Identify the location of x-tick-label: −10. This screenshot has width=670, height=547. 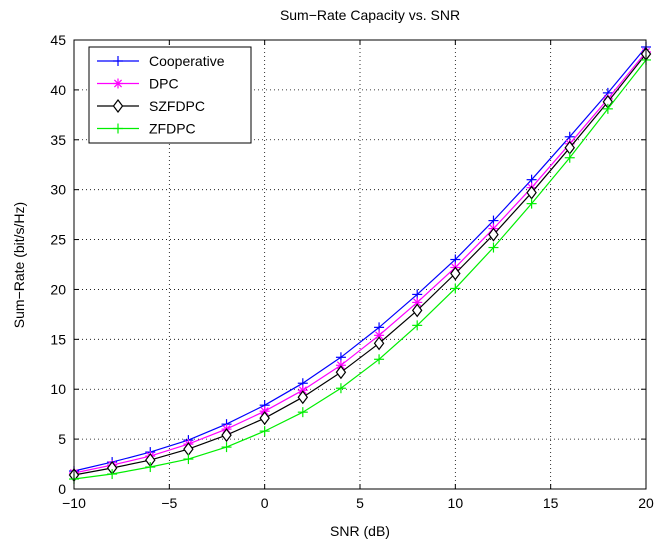
(74, 503).